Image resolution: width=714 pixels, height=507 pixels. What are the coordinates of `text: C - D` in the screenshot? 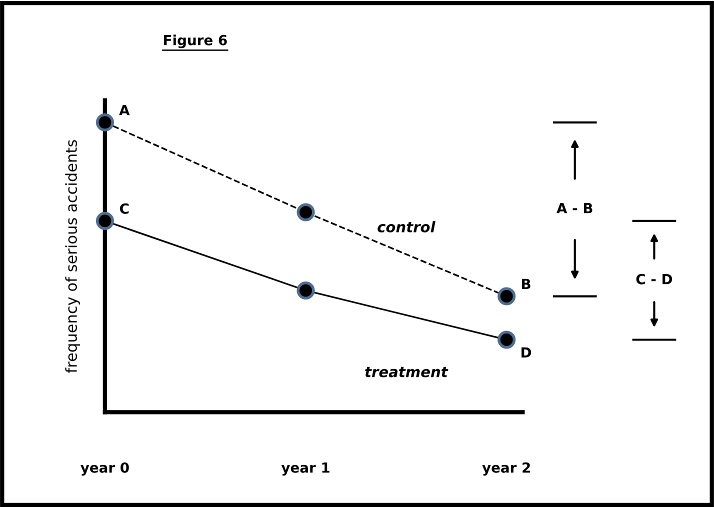 It's located at (654, 279).